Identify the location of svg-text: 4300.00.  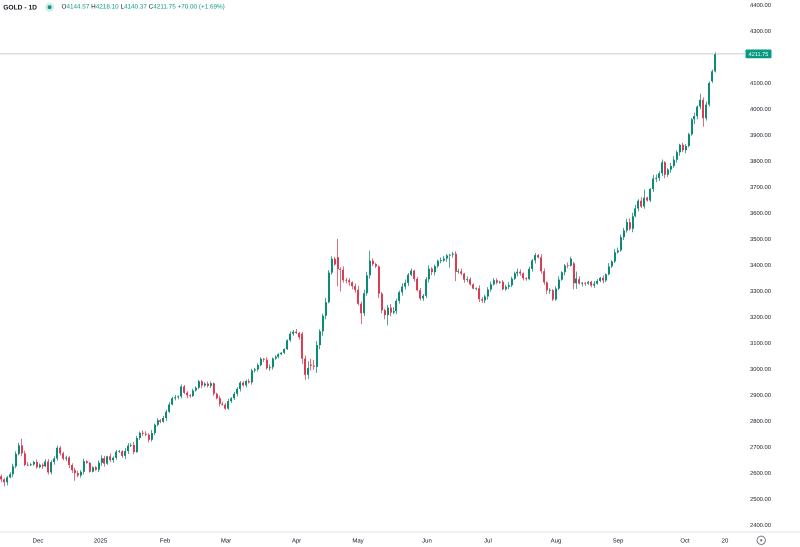
(760, 31).